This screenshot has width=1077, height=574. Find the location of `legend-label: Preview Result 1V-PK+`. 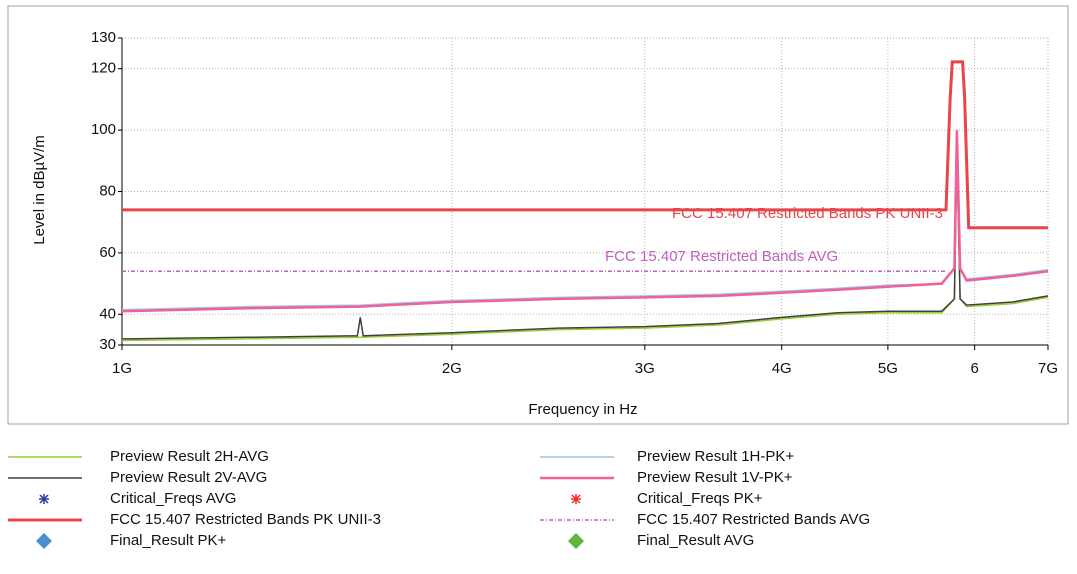

legend-label: Preview Result 1V-PK+ is located at coordinates (715, 477).